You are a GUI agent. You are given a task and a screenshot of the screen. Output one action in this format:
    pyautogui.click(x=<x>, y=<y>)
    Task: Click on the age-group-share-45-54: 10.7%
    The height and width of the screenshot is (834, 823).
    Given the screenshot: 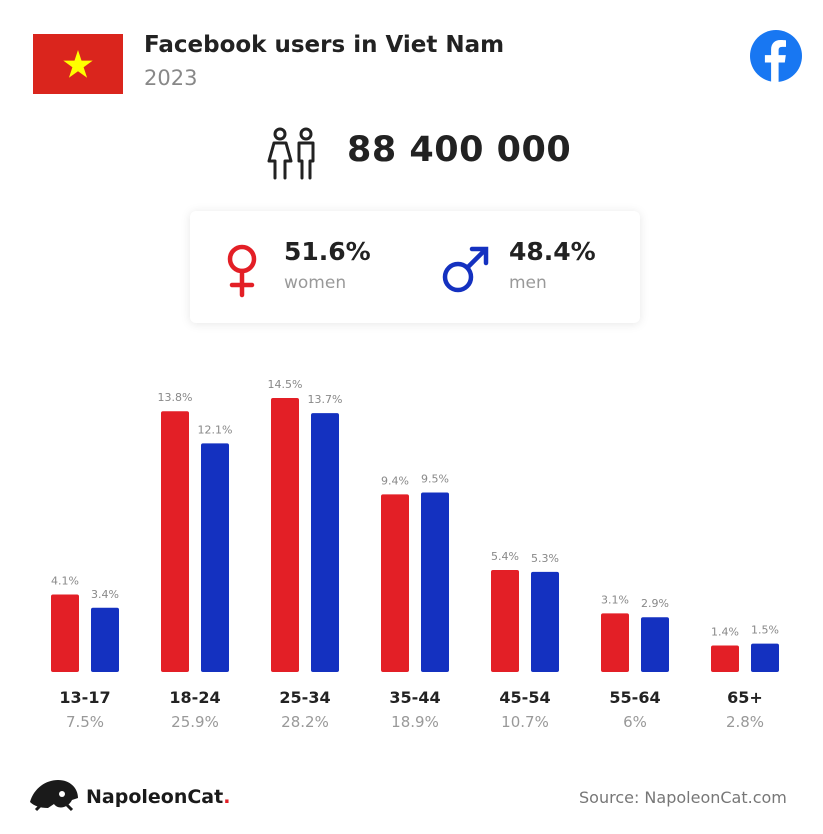 What is the action you would take?
    pyautogui.click(x=525, y=722)
    